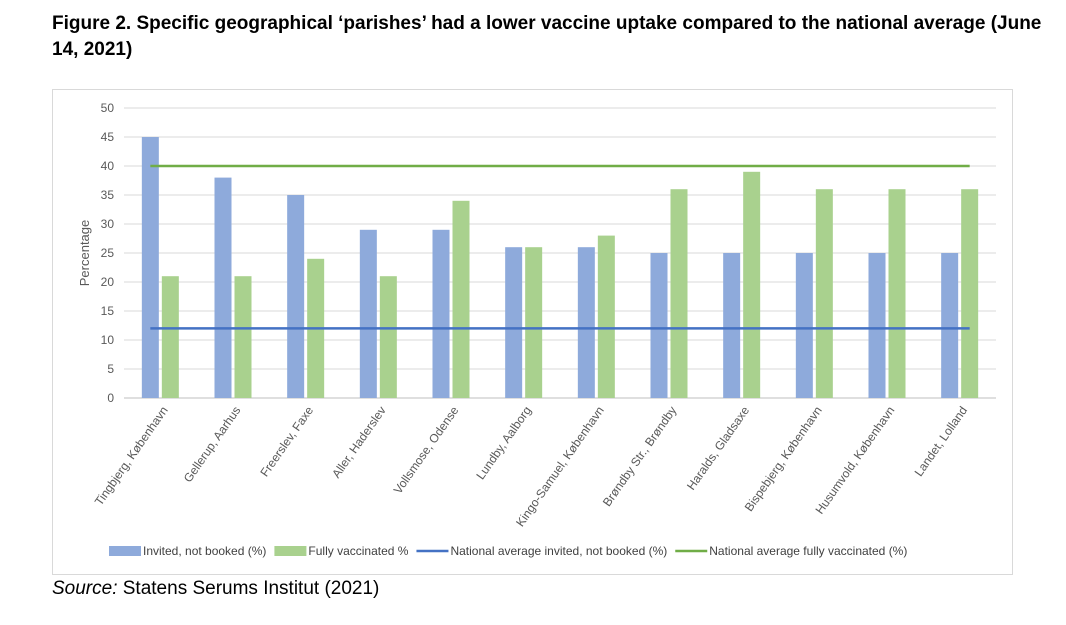  Describe the element at coordinates (108, 108) in the screenshot. I see `y-tick-label: 50` at that location.